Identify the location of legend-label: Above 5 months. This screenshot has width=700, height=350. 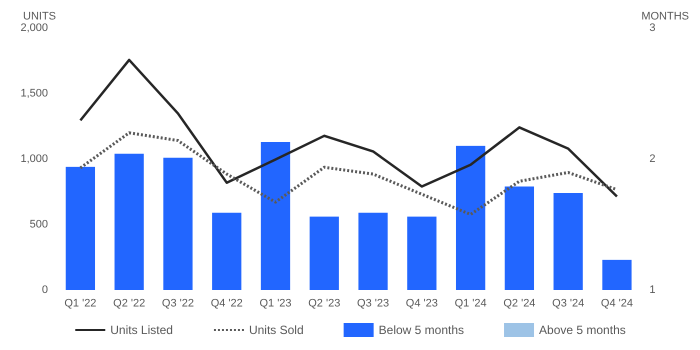
(582, 330).